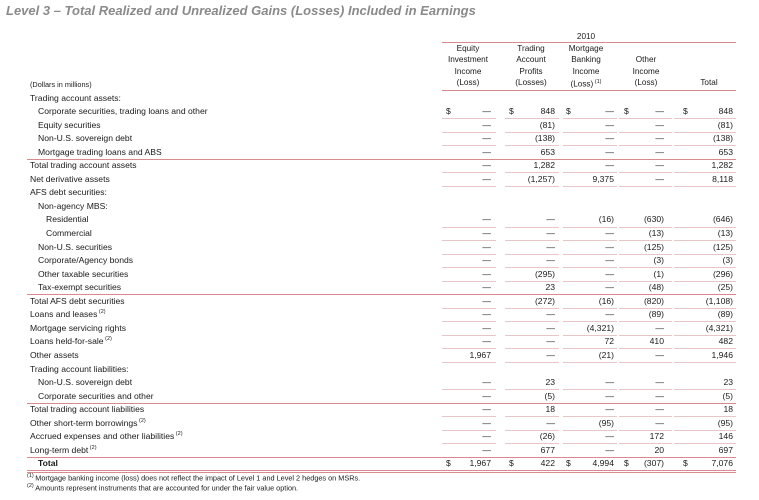 This screenshot has height=500, width=759. I want to click on table-cell: (26), so click(547, 436).